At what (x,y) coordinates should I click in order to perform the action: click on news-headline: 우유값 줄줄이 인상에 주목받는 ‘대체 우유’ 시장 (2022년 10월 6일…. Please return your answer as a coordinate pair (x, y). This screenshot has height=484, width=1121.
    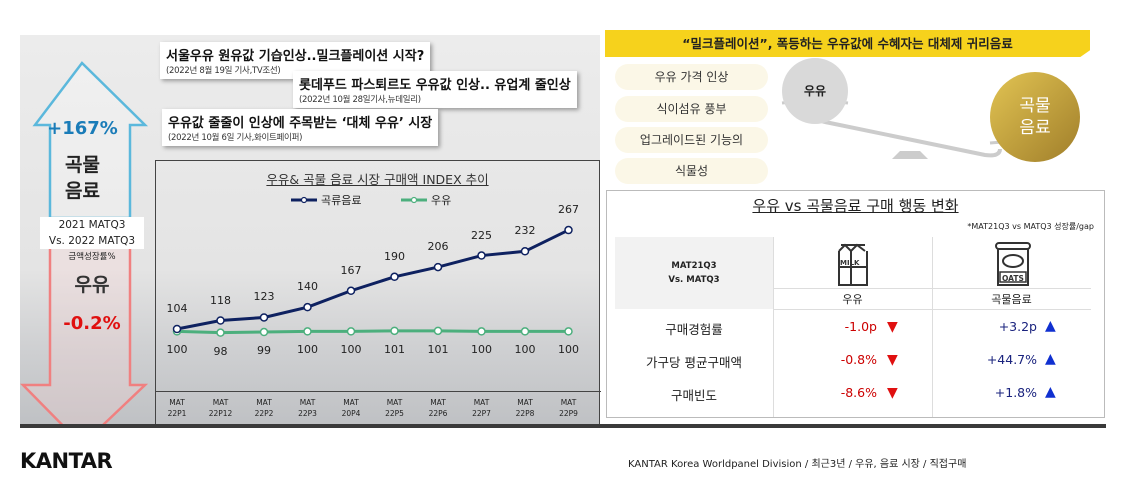
    Looking at the image, I should click on (300, 127).